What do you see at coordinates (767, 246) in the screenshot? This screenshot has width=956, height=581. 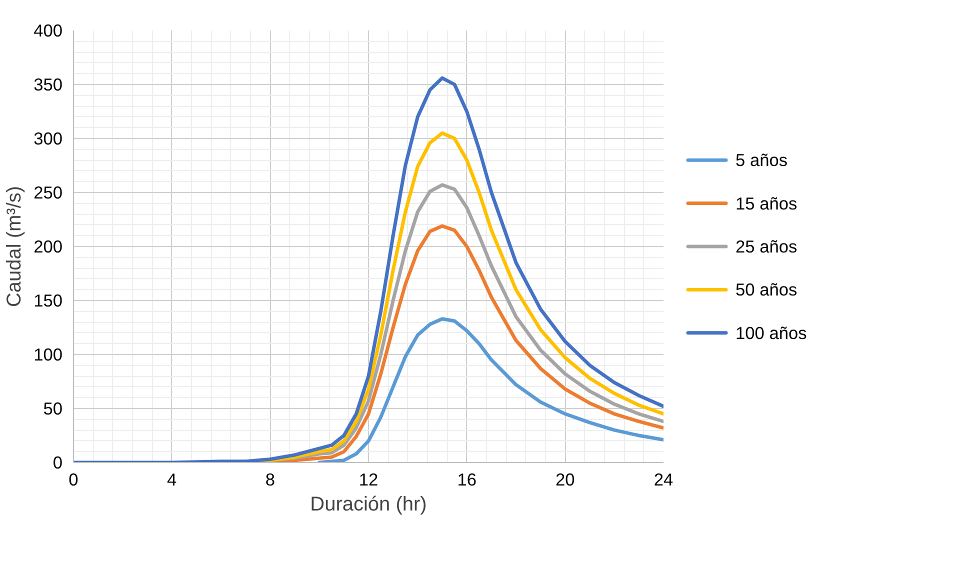 I see `legend-label: 25 años` at bounding box center [767, 246].